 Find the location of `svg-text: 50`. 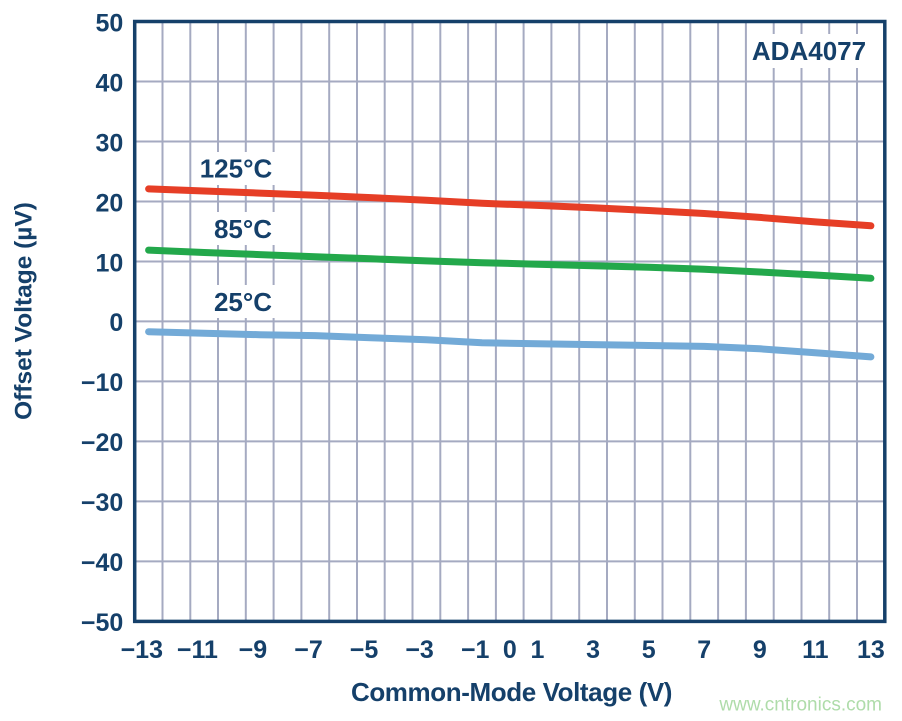

svg-text: 50 is located at coordinates (109, 23).